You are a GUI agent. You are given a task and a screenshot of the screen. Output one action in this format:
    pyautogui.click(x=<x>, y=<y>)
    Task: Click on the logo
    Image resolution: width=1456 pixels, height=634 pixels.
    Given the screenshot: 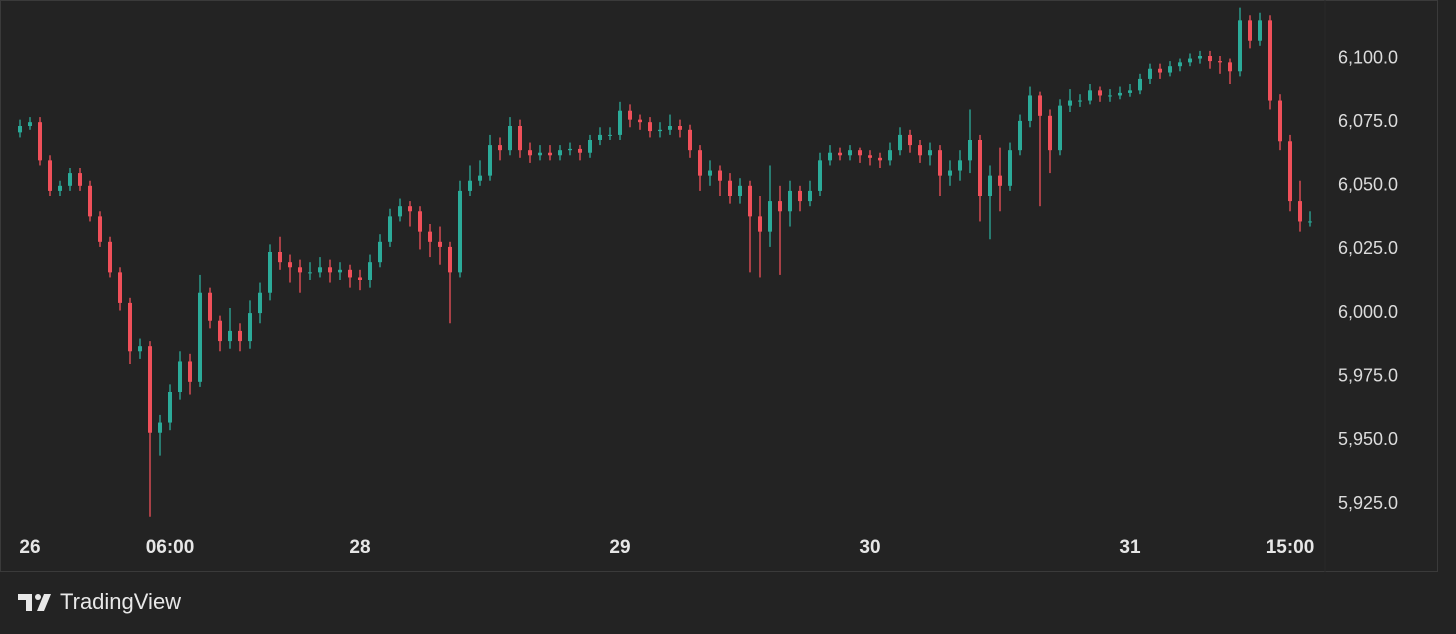 What is the action you would take?
    pyautogui.click(x=34, y=602)
    